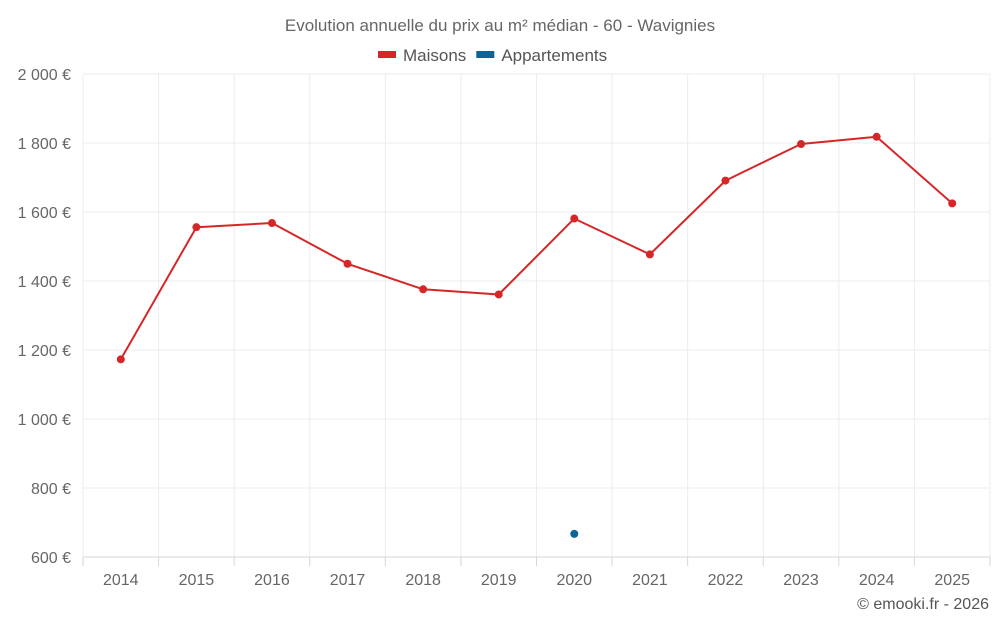 The width and height of the screenshot is (1000, 630). Describe the element at coordinates (44, 282) in the screenshot. I see `y-tick-label: 1 400 €` at that location.